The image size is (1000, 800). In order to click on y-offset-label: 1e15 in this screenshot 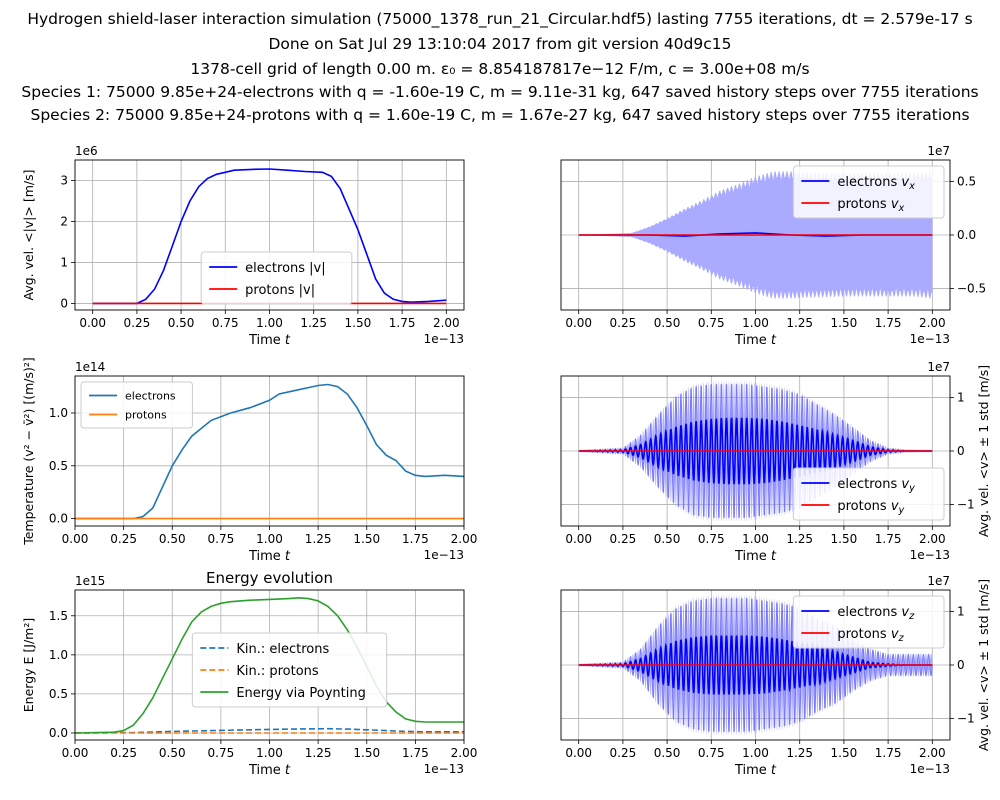, I will do `click(90, 581)`.